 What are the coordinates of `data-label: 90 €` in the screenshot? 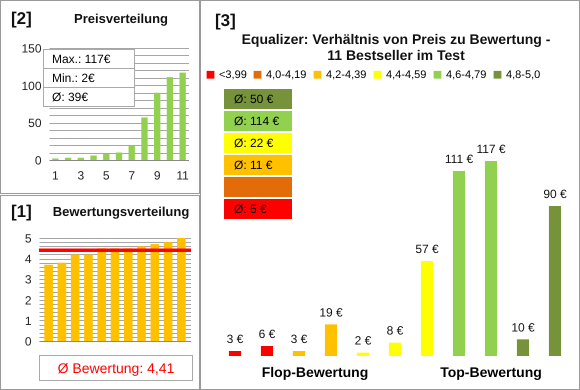 It's located at (555, 194).